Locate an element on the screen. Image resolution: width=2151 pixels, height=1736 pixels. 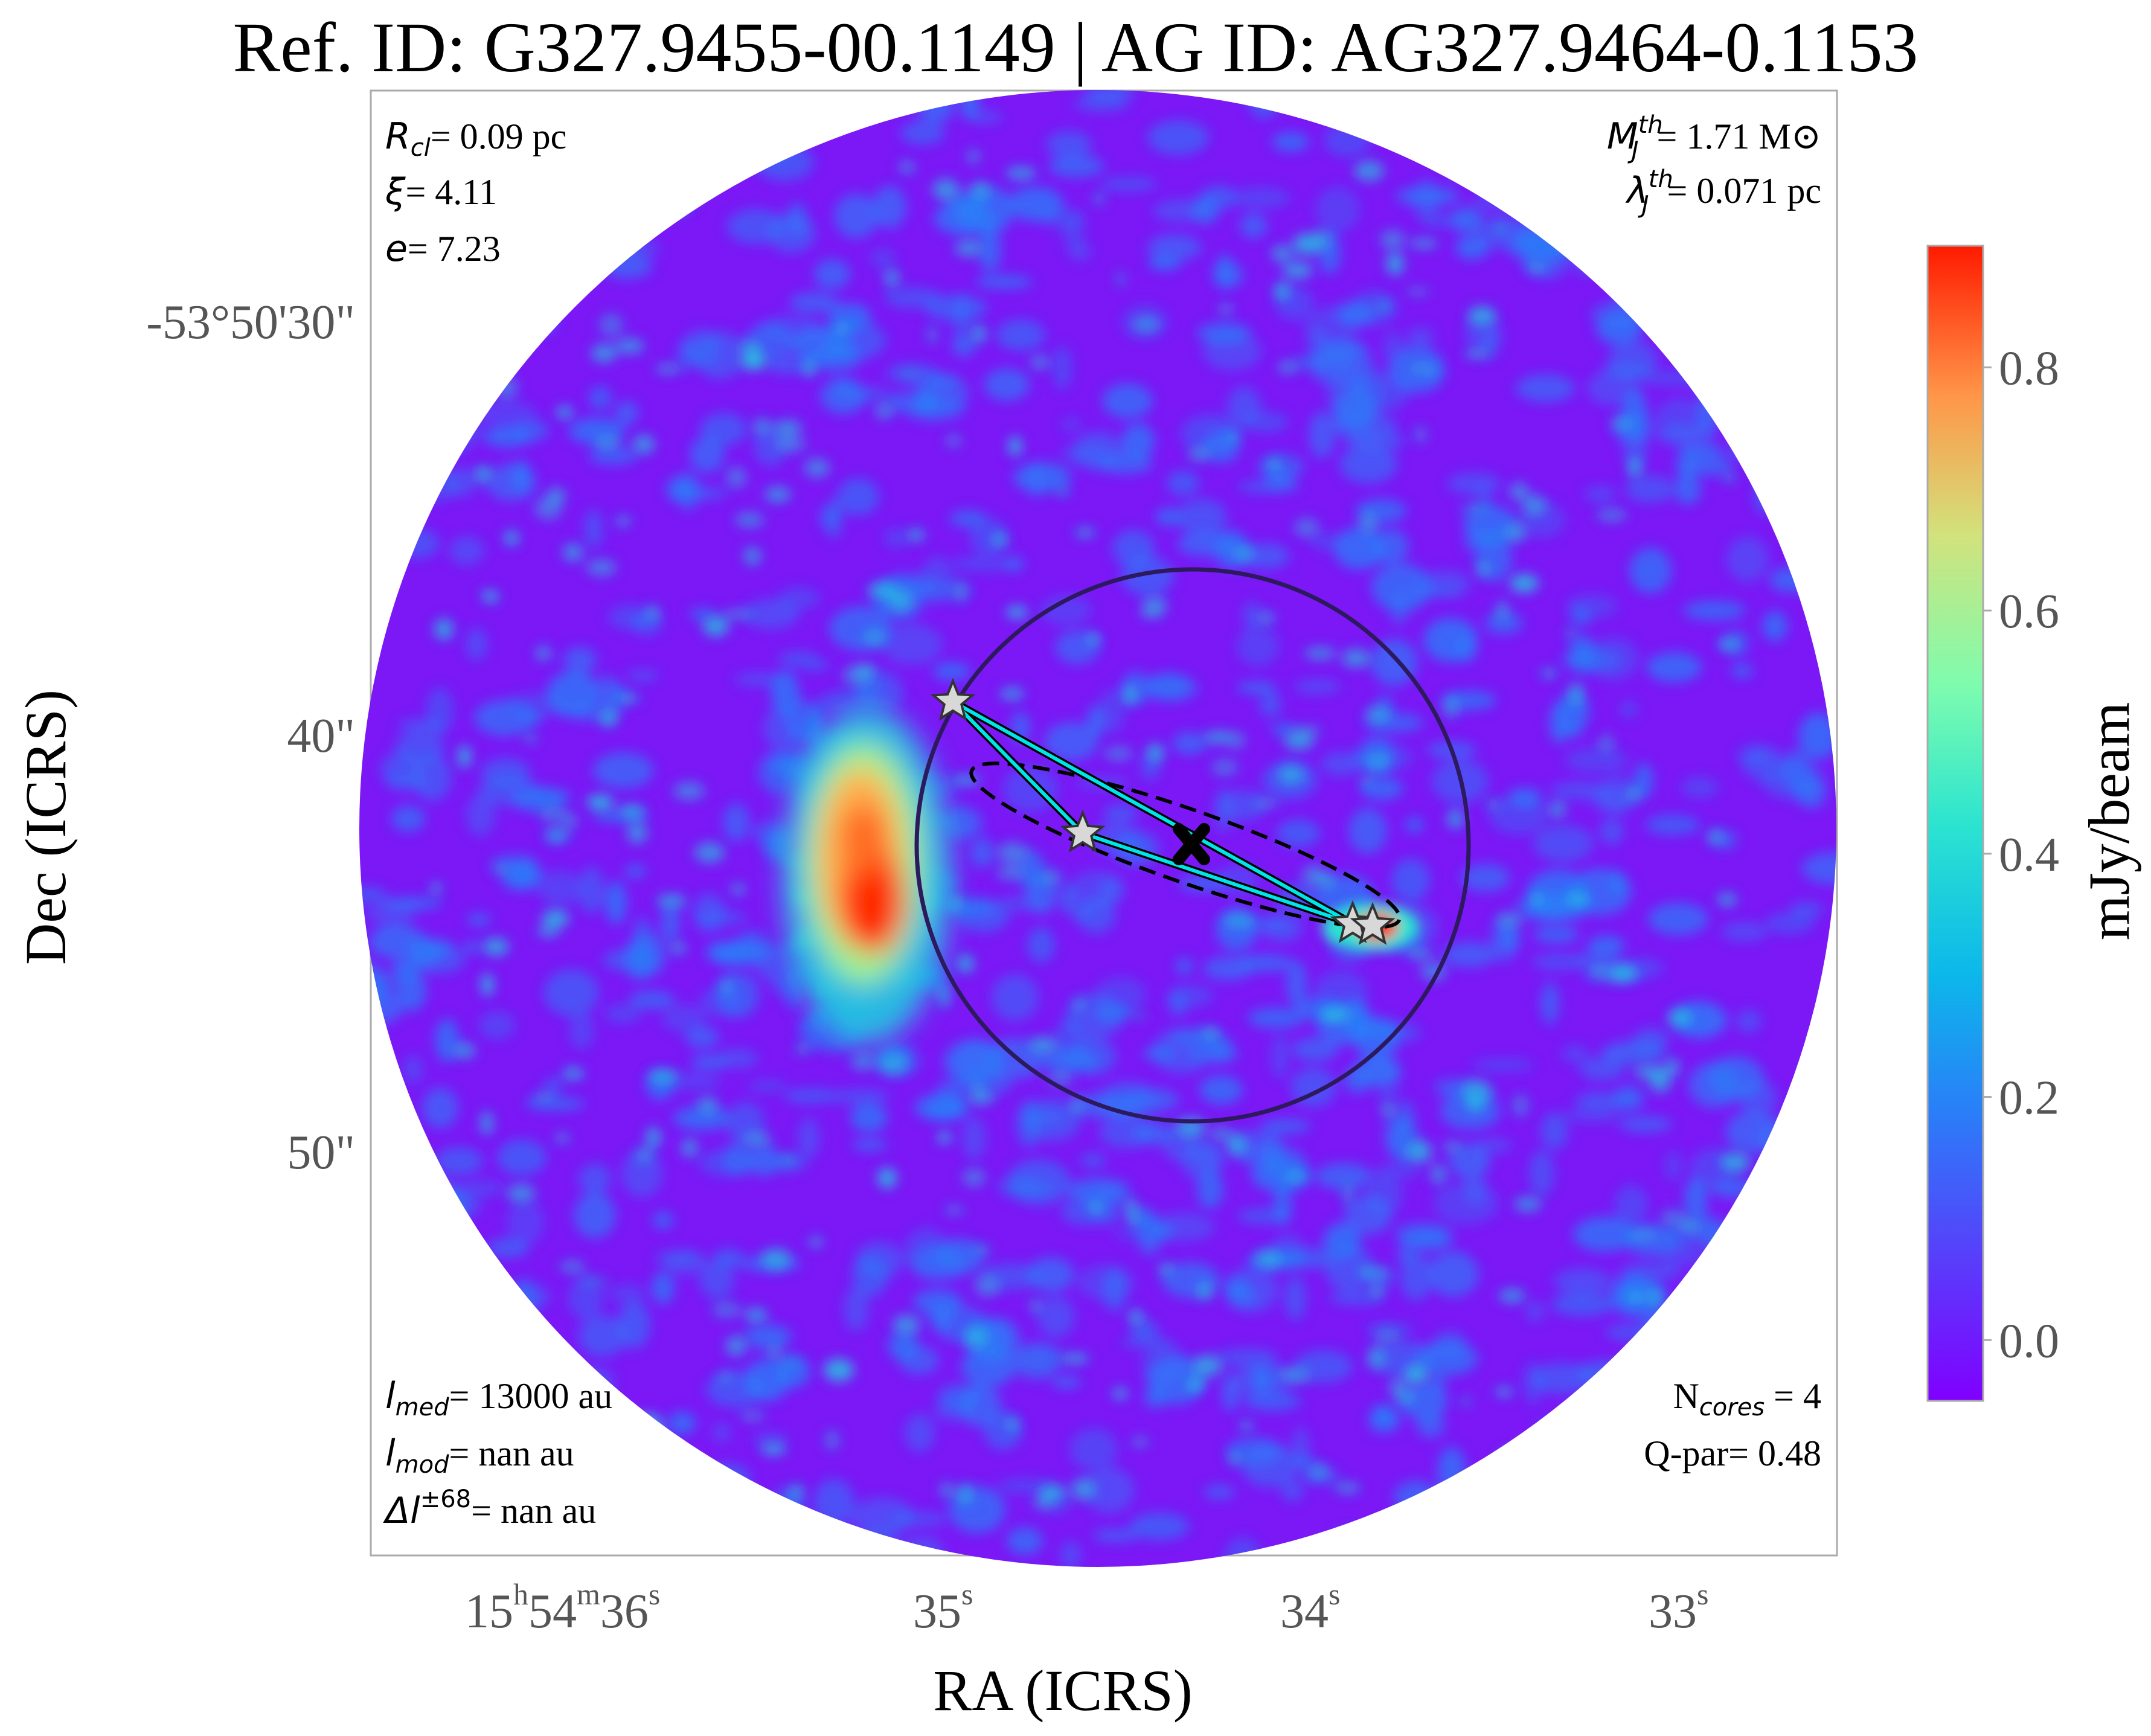
lmod-symbol: l is located at coordinates (390, 1453).